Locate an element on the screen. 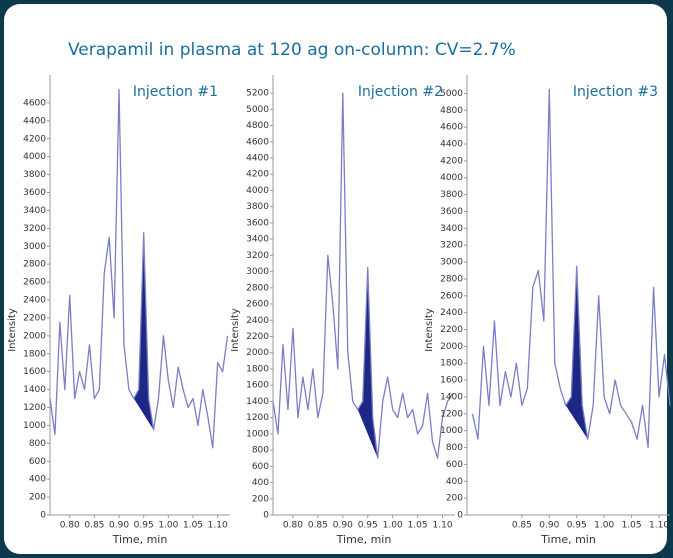 This screenshot has width=673, height=558. y-tick-label: 1000 is located at coordinates (451, 431).